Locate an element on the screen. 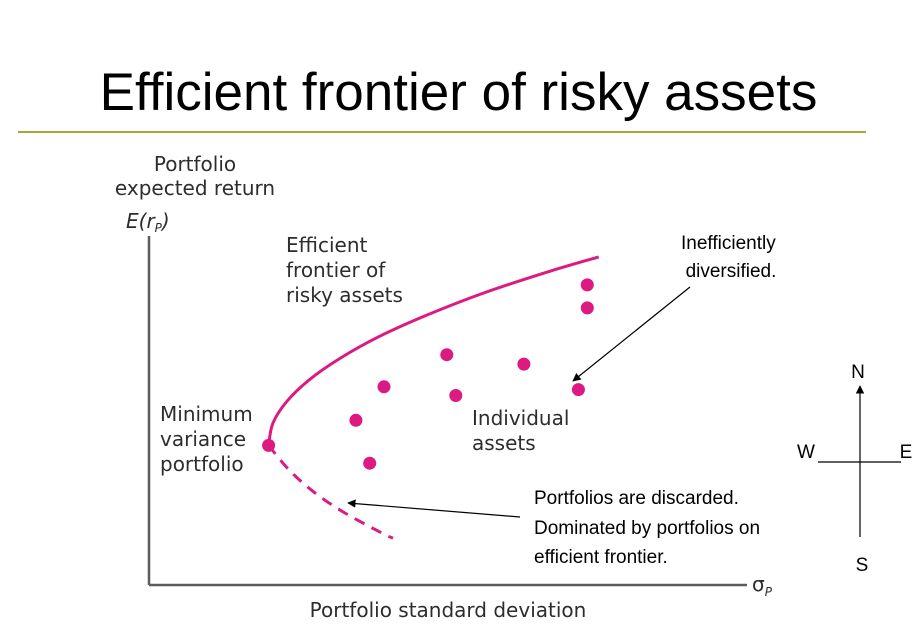  x-axis-symbol: σP is located at coordinates (762, 585).